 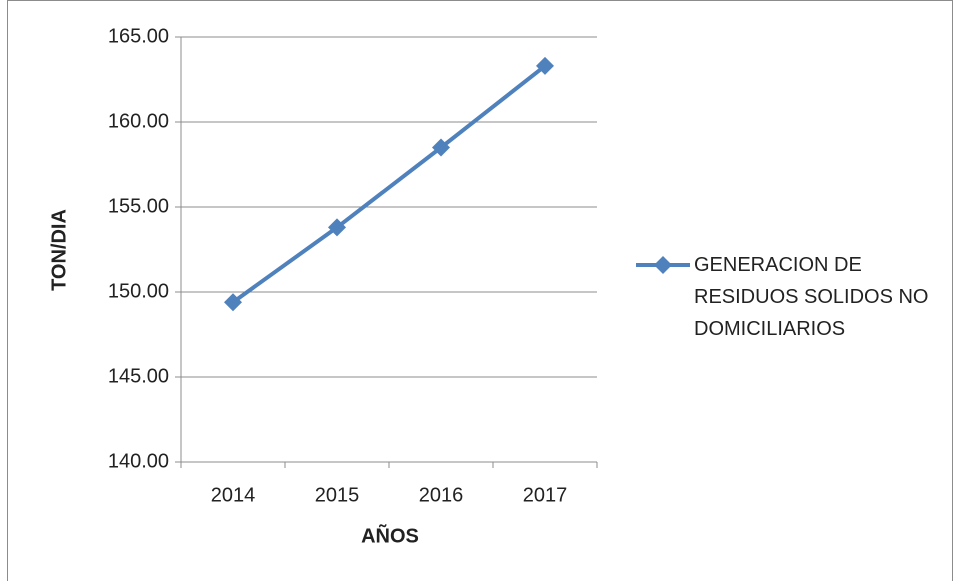 What do you see at coordinates (337, 495) in the screenshot?
I see `x-tick-label: 2015` at bounding box center [337, 495].